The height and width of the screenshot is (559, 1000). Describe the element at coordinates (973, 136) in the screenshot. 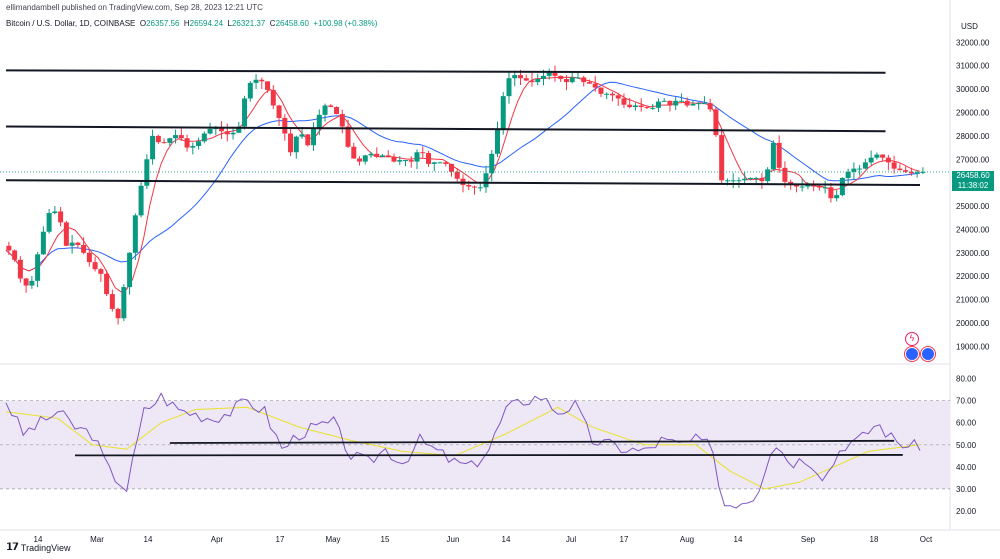

I see `price-tick-label: 28000.00` at that location.